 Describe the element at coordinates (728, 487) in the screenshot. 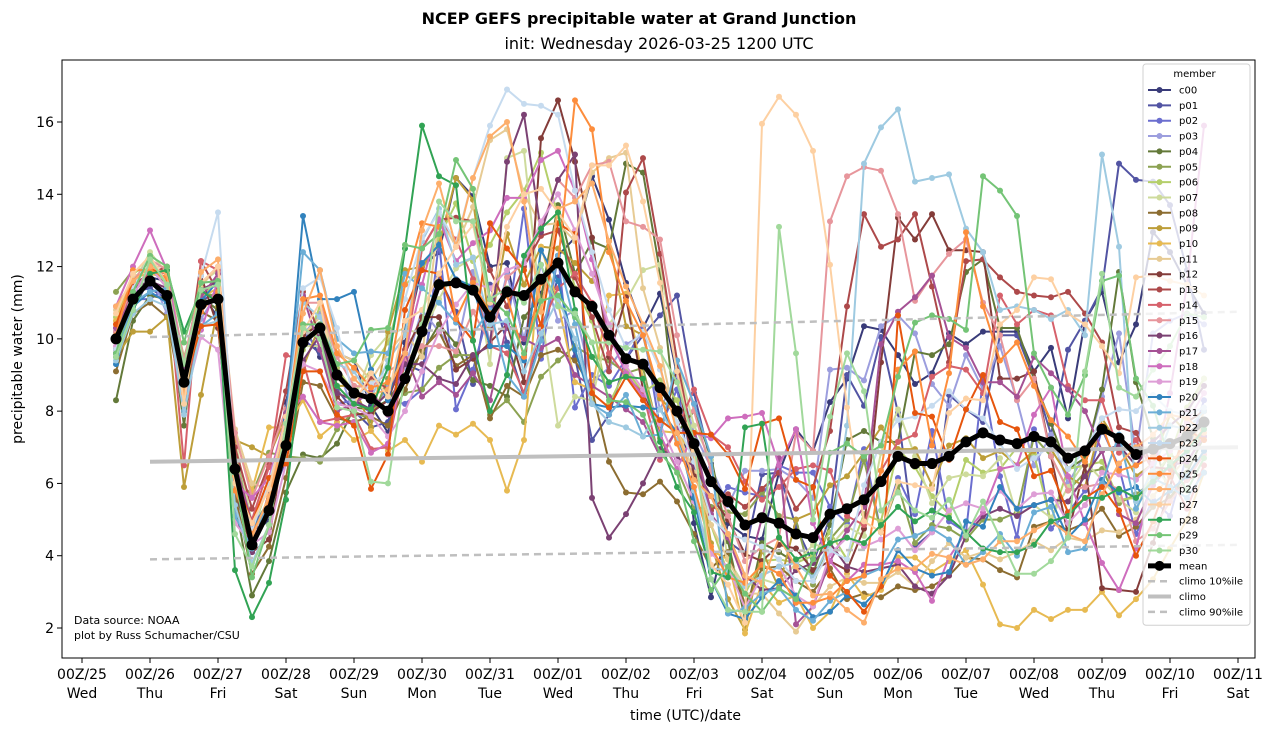

I see `member-point-p02` at that location.